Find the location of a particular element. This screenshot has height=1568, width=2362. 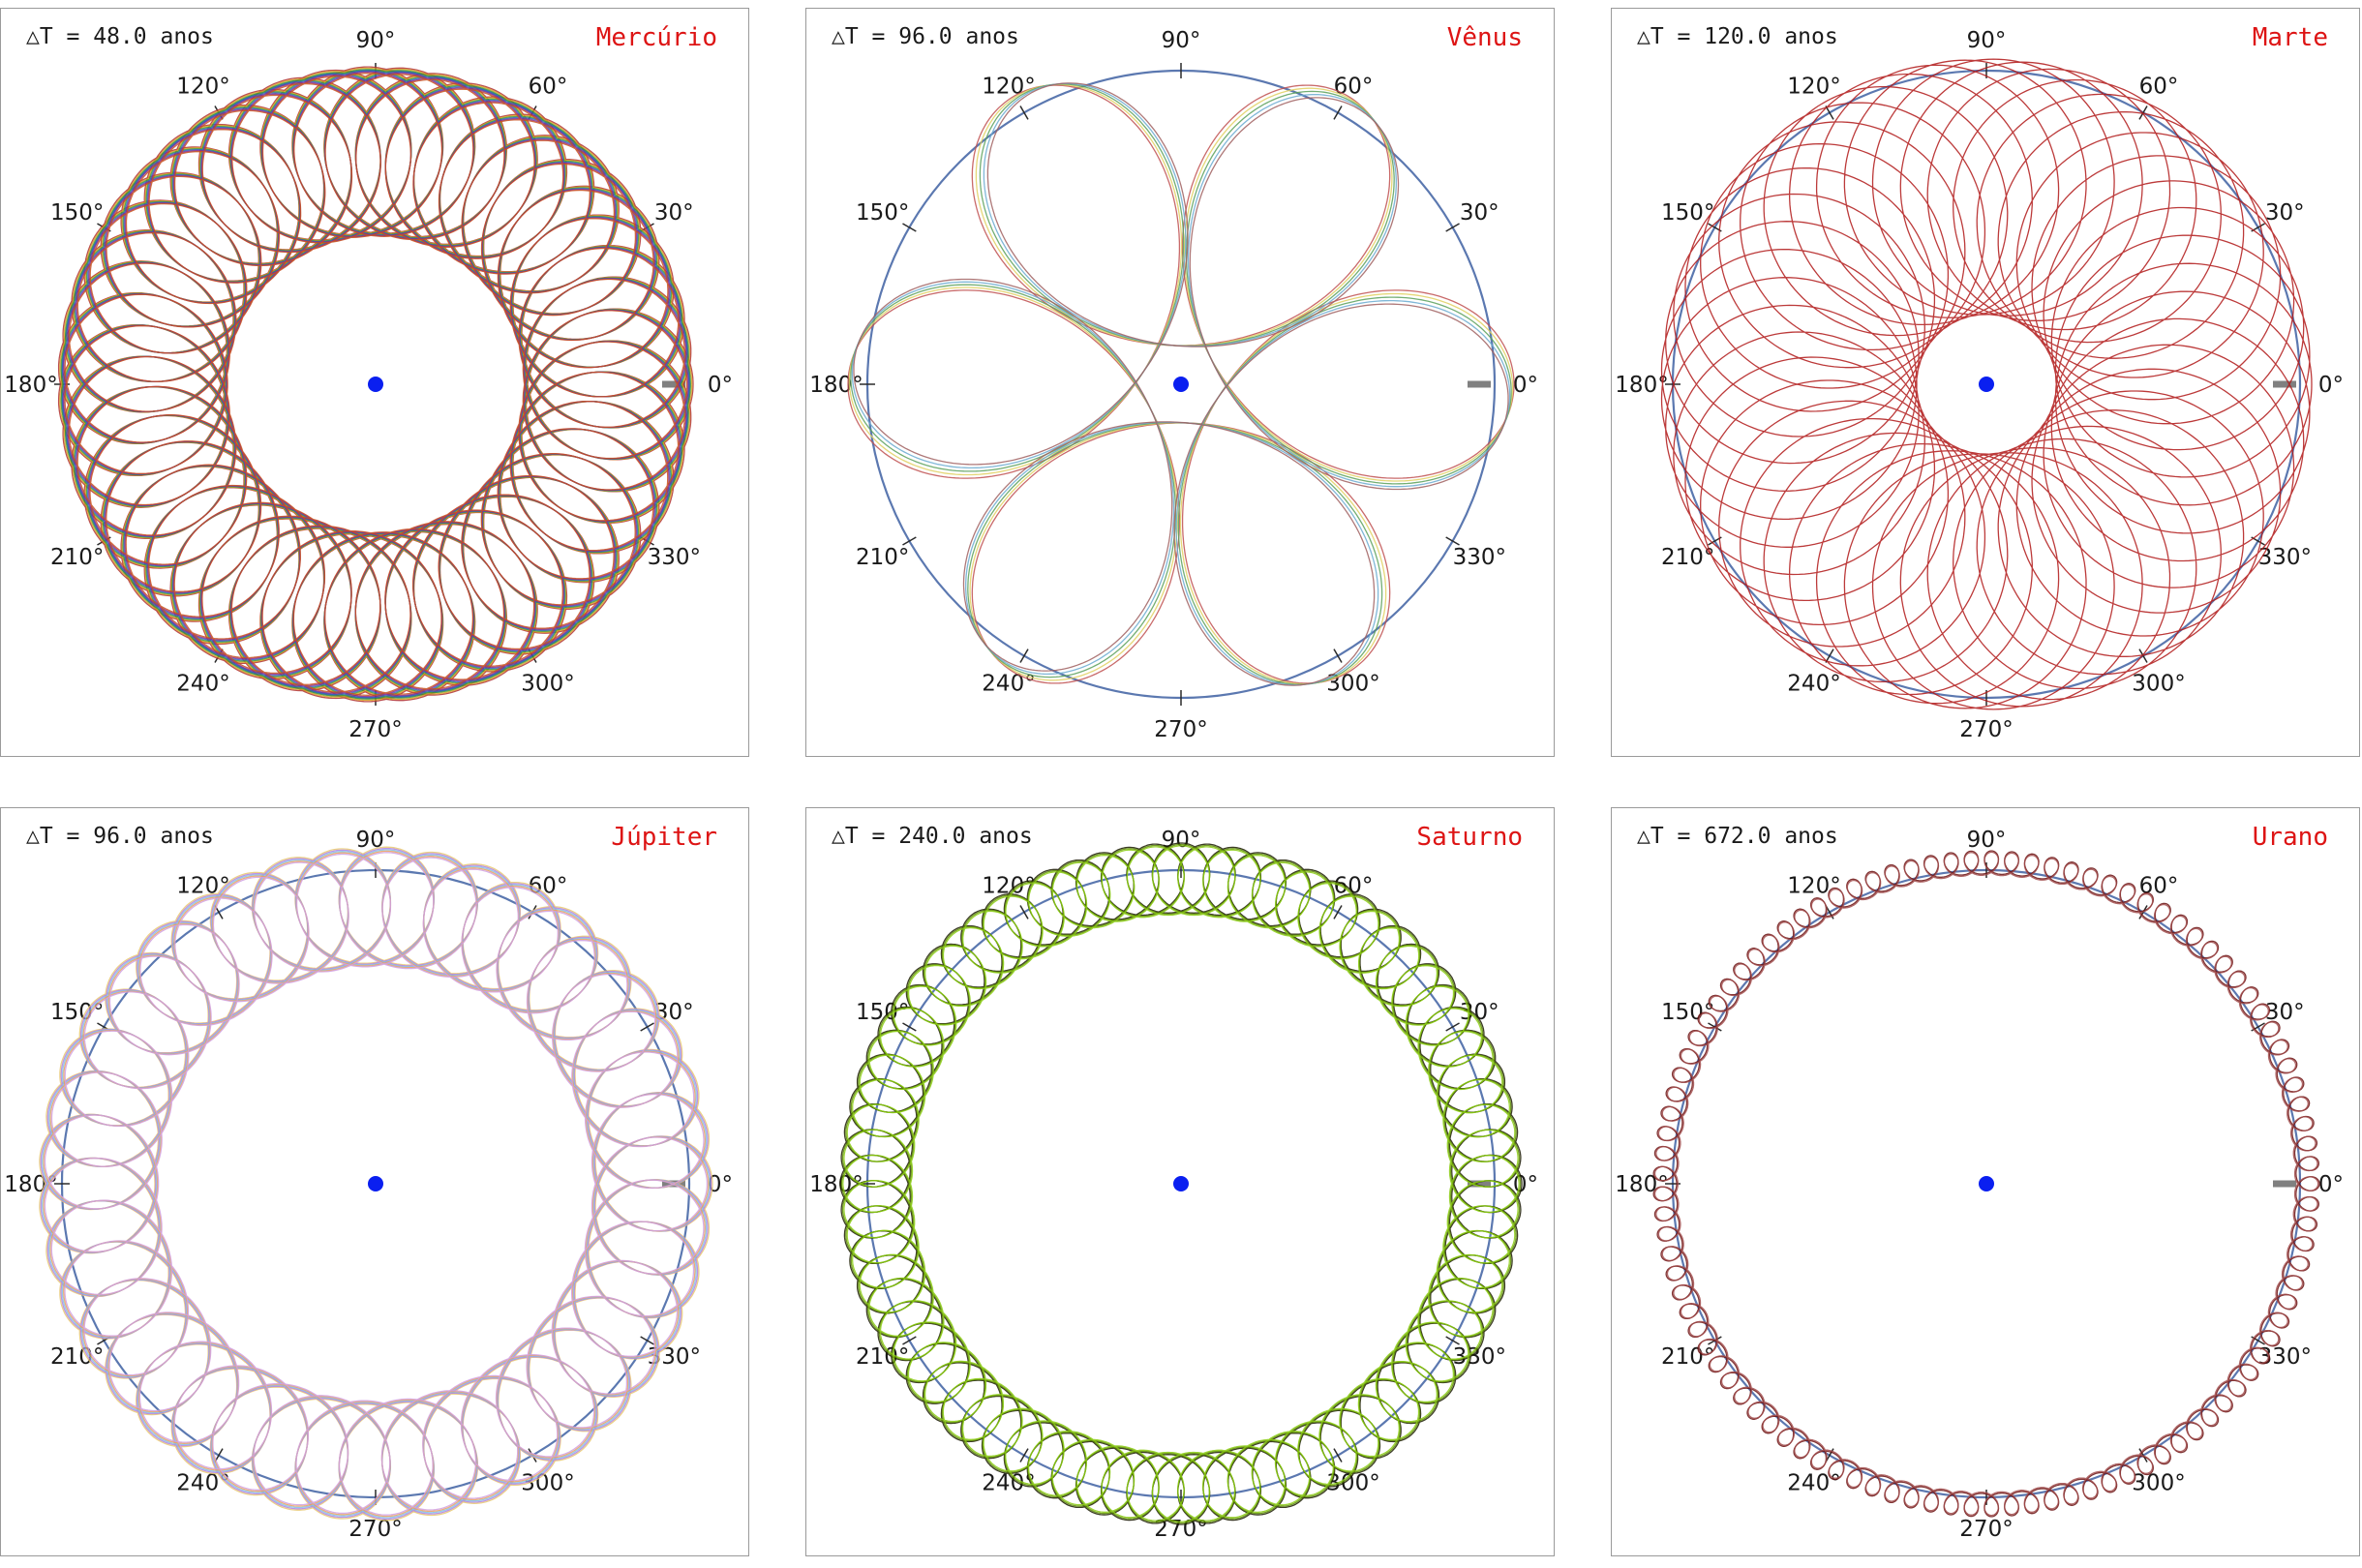

planet-name: Marte is located at coordinates (2290, 37).